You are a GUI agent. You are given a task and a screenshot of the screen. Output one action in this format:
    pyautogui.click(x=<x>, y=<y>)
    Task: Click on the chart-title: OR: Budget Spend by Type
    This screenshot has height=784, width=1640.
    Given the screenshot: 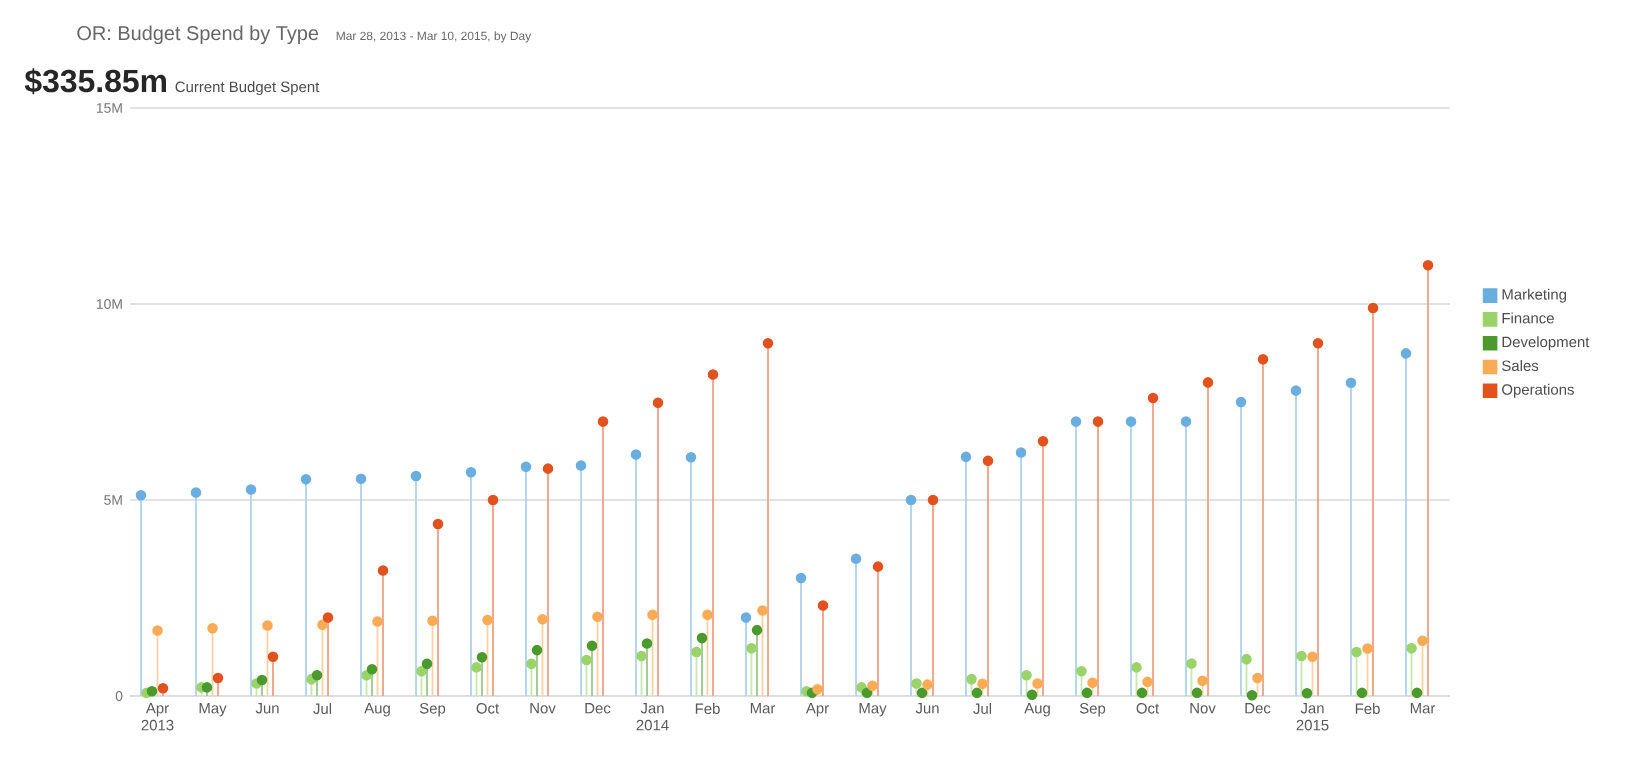 What is the action you would take?
    pyautogui.click(x=198, y=35)
    